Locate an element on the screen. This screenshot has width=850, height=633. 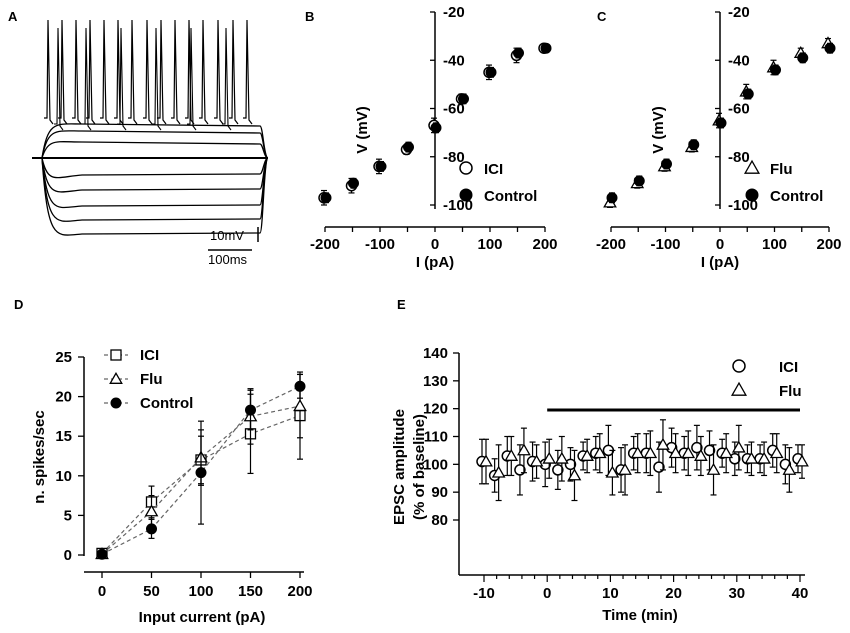
y-tick-label: 0 is located at coordinates (68, 555).